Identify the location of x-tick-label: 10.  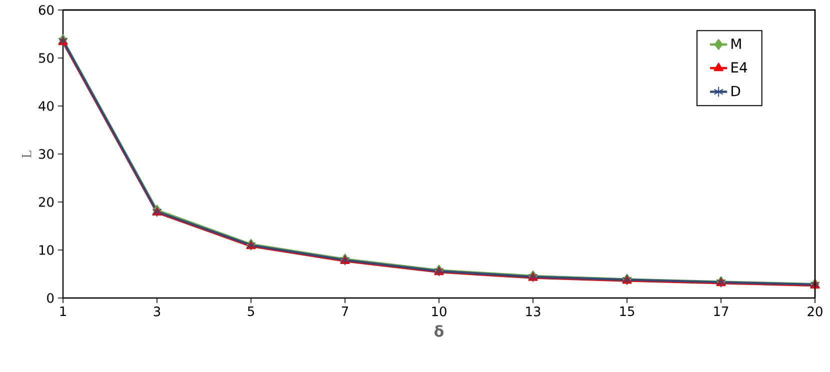
(439, 311).